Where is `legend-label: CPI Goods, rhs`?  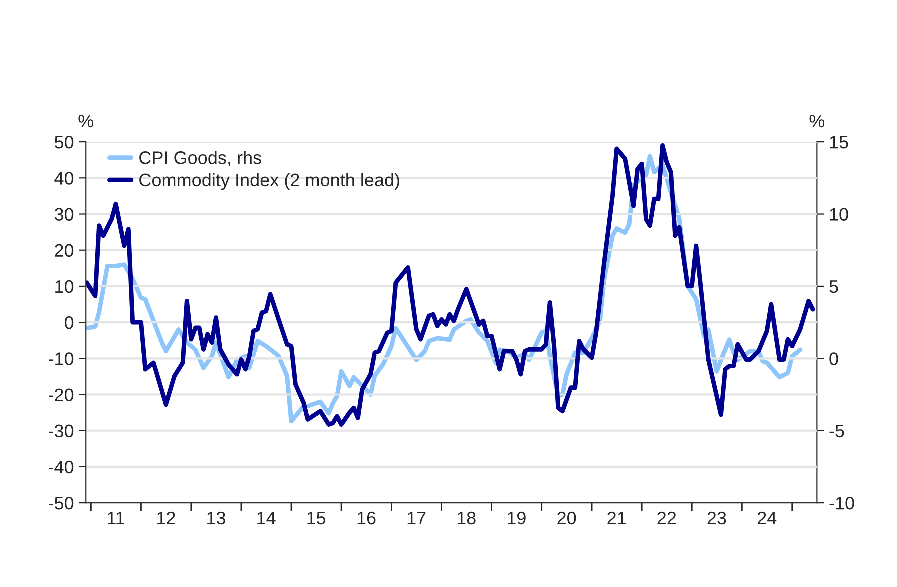
legend-label: CPI Goods, rhs is located at coordinates (201, 158).